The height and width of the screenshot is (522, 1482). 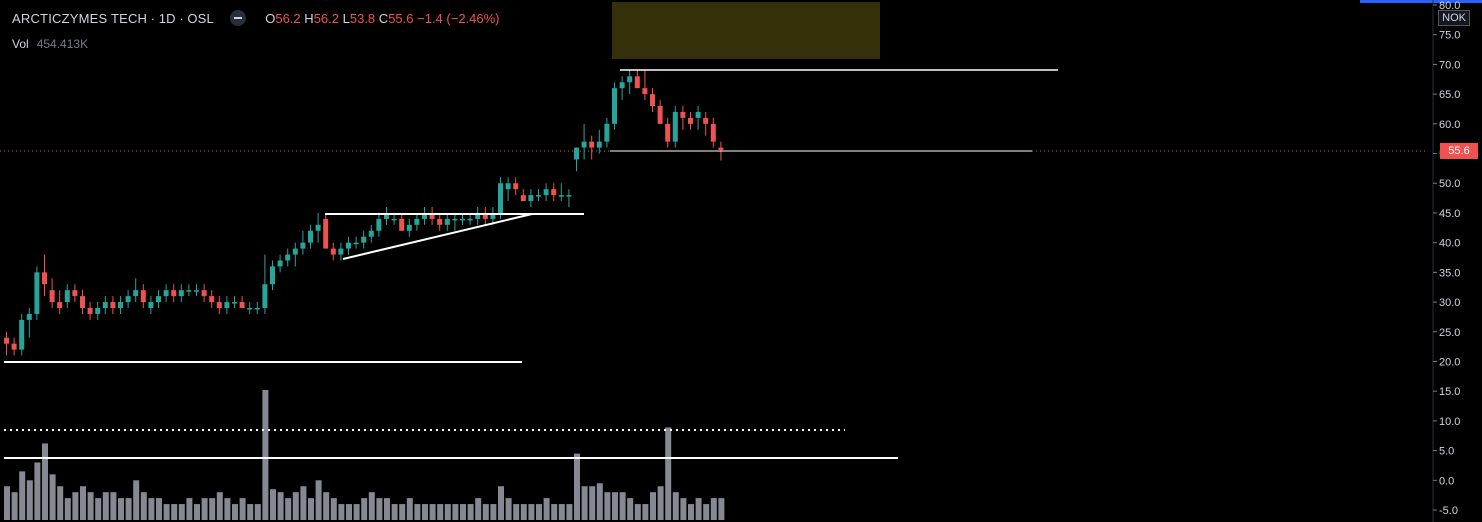 I want to click on y-tick-label: 25.0, so click(x=1449, y=333).